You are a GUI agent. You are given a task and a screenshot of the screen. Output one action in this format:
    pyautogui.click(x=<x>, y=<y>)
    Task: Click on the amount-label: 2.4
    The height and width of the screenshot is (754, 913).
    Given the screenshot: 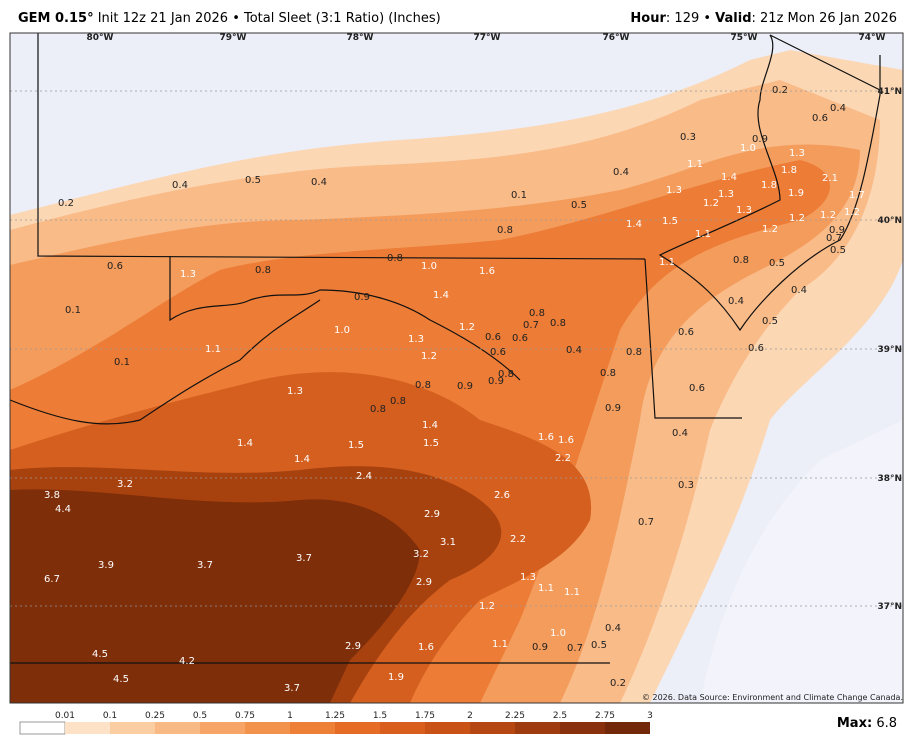 What is the action you would take?
    pyautogui.click(x=364, y=476)
    